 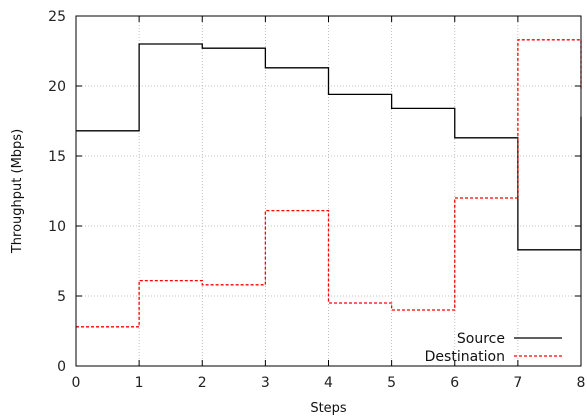 I want to click on y-tick-label: 25, so click(x=57, y=17).